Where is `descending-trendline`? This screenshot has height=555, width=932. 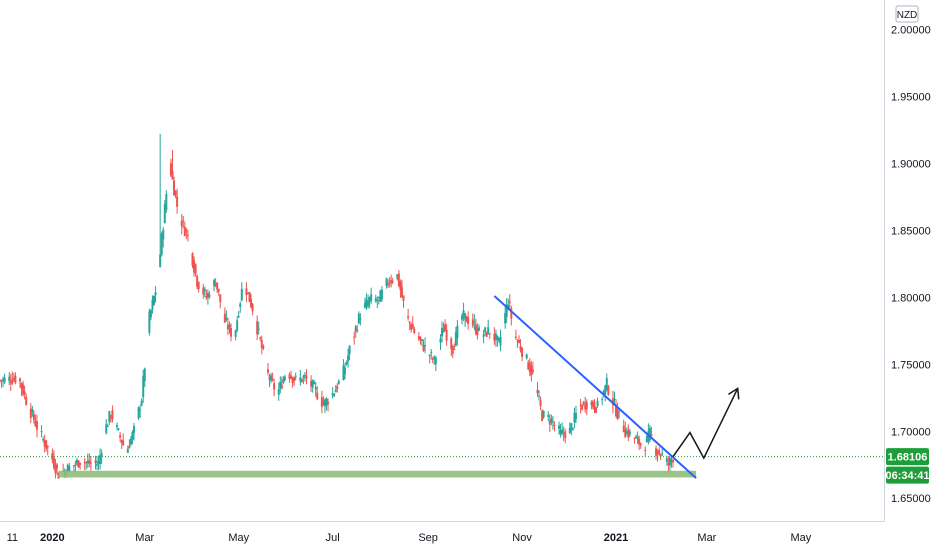 descending-trendline is located at coordinates (595, 387).